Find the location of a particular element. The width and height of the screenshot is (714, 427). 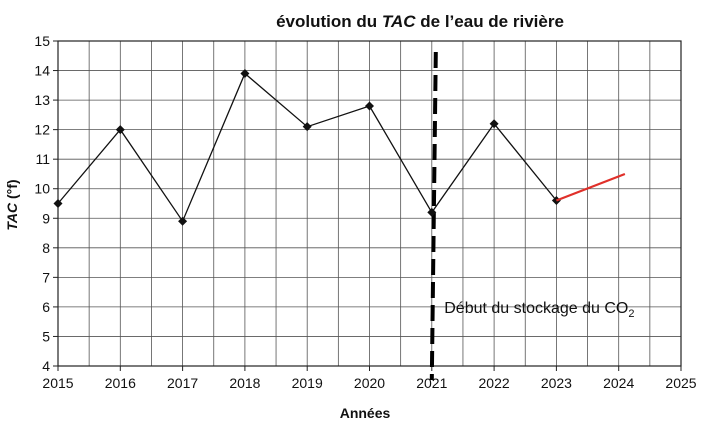

title-part-1: TAC is located at coordinates (399, 21).